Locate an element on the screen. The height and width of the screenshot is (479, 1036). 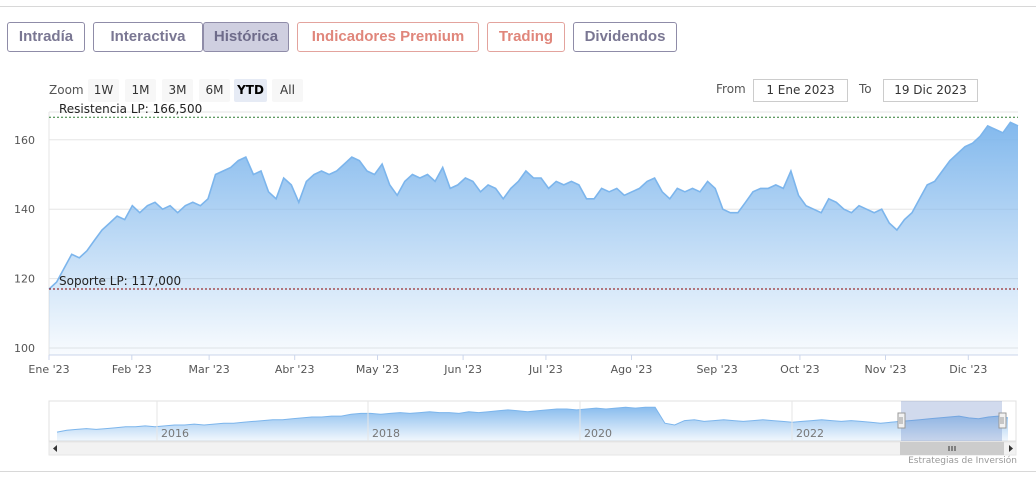
navigator-year-label: 2018 is located at coordinates (386, 433).